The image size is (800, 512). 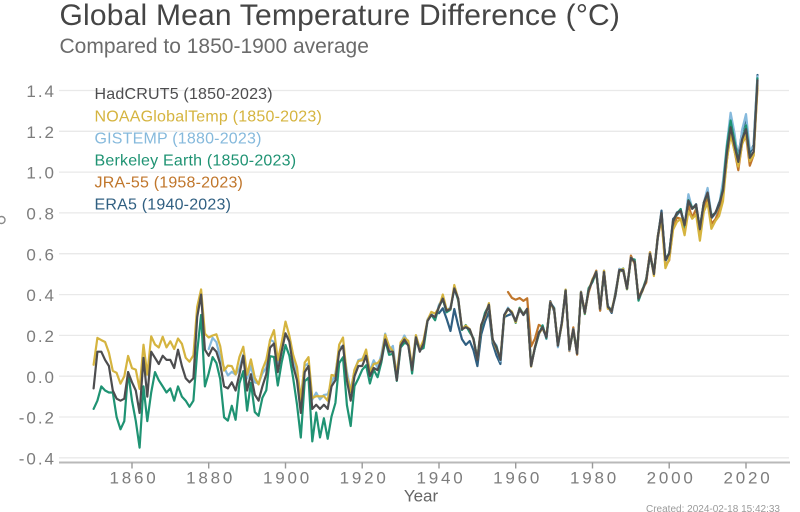 What do you see at coordinates (41, 377) in the screenshot?
I see `svg-text: 0.0` at bounding box center [41, 377].